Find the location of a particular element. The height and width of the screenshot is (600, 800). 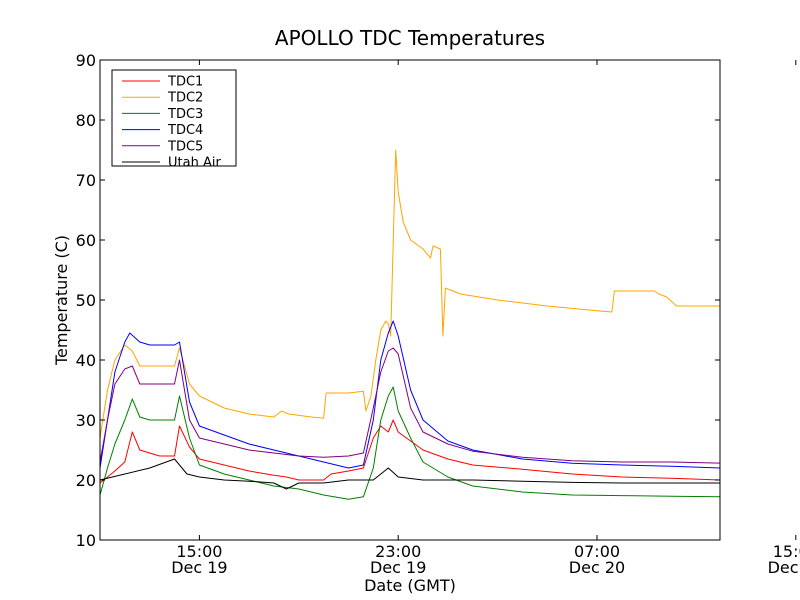

y-tick-label: 80 is located at coordinates (86, 120).